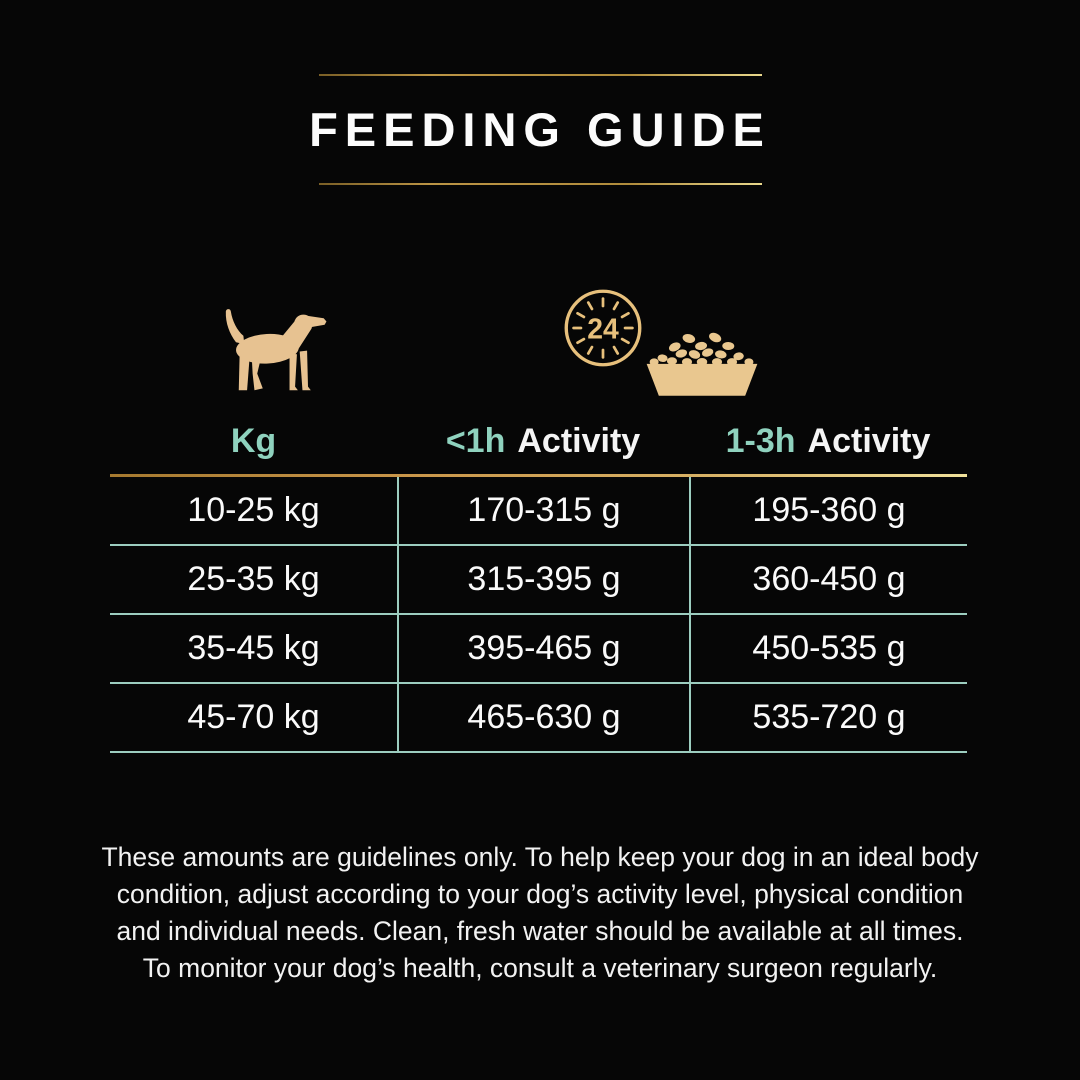  I want to click on header-high-activity-rest: Activity, so click(869, 440).